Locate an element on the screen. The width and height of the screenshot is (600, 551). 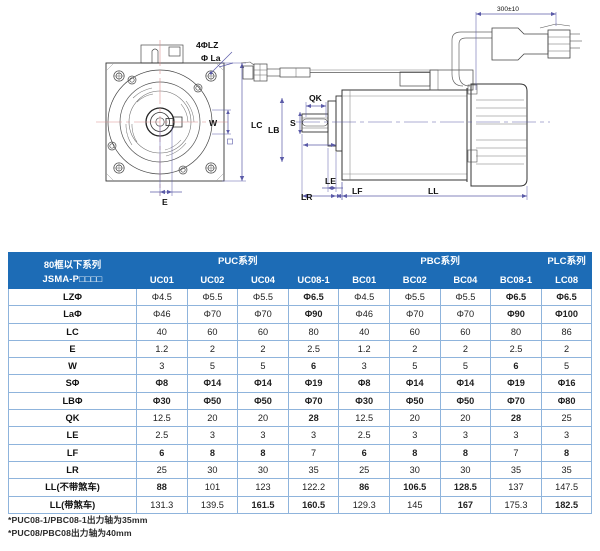
model-header-bc04: BC04 is located at coordinates (465, 279).